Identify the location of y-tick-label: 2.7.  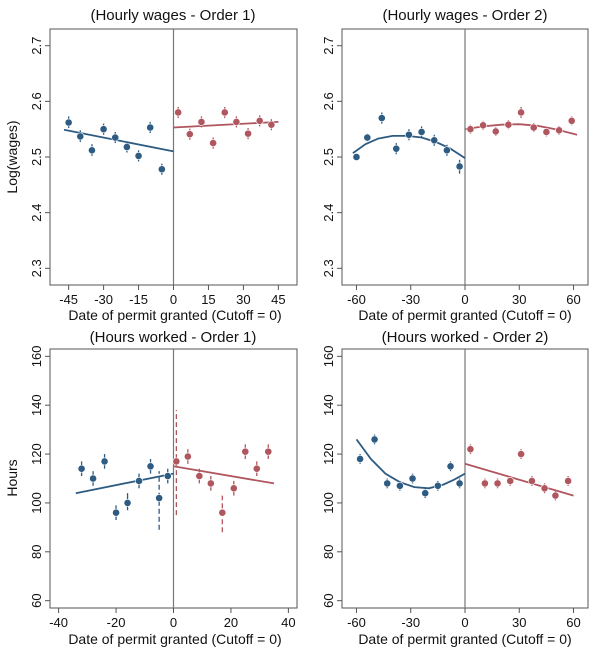
(36, 46).